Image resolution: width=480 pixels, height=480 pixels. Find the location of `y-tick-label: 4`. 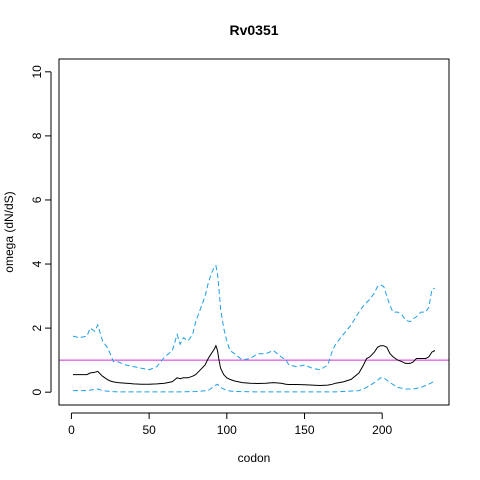

y-tick-label: 4 is located at coordinates (37, 263).